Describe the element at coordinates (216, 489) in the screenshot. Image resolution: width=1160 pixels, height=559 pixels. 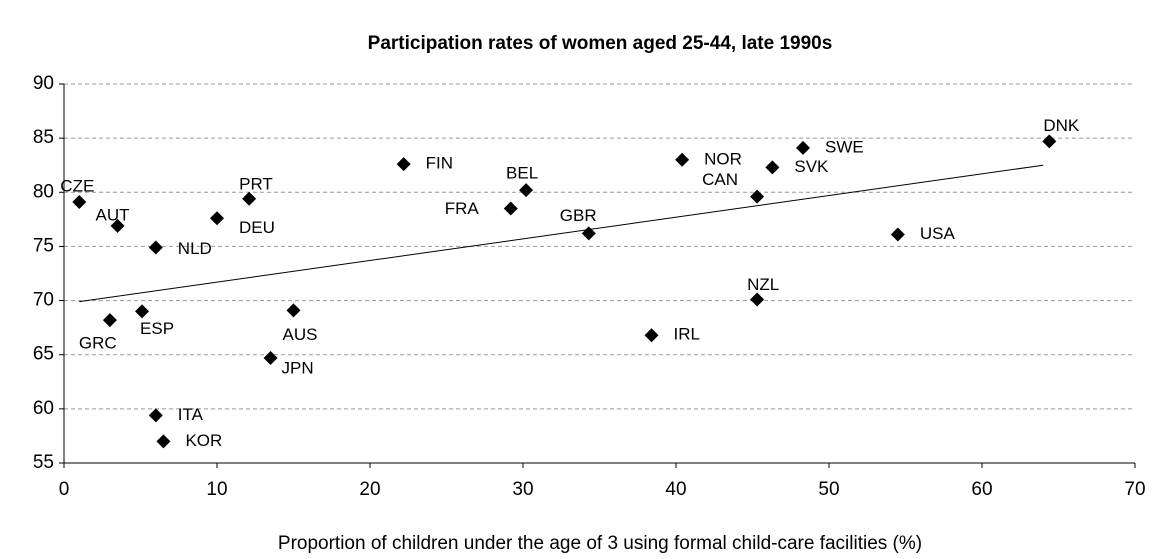
I see `x-tick-label: 10` at that location.